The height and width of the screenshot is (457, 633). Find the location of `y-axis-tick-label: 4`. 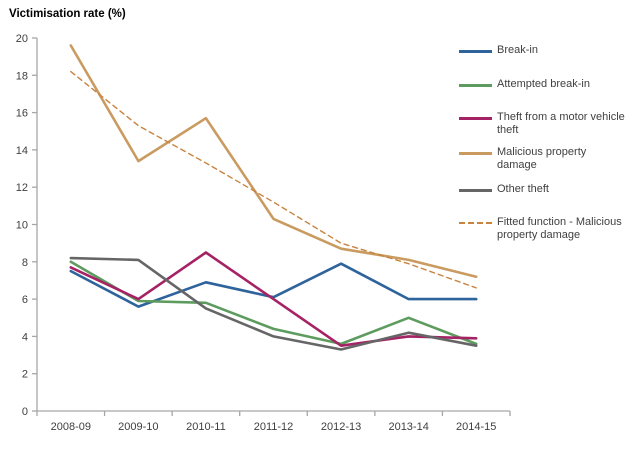

y-axis-tick-label: 4 is located at coordinates (25, 337).